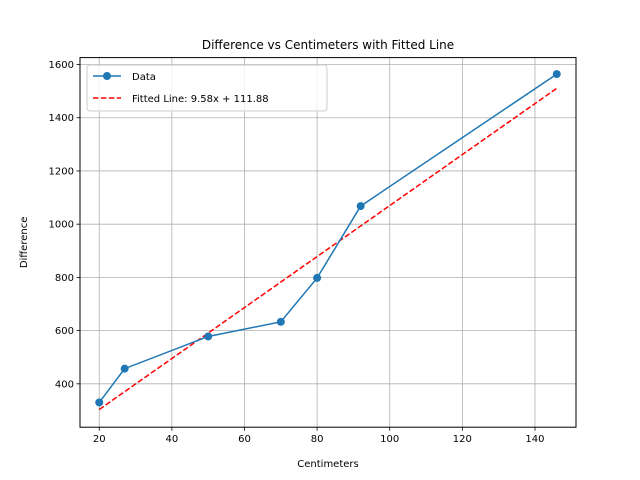 The width and height of the screenshot is (640, 480). Describe the element at coordinates (462, 439) in the screenshot. I see `x-tick-label: 120` at that location.